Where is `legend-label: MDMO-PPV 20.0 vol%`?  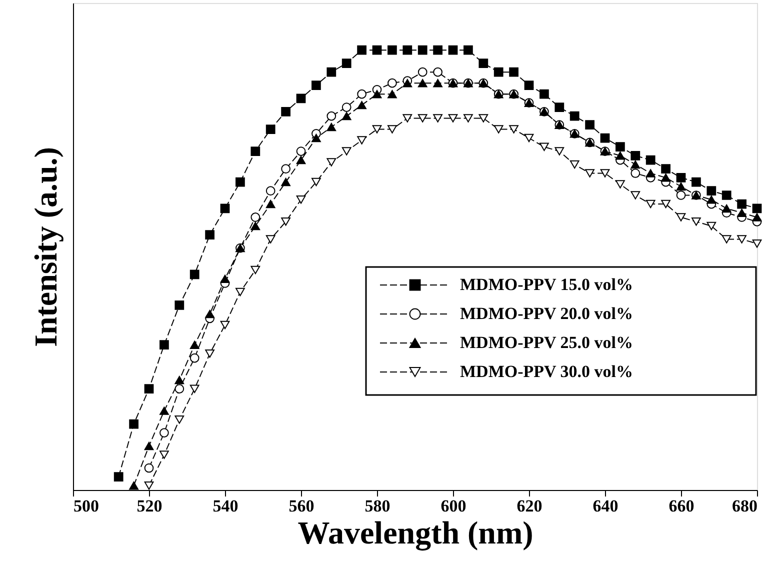
legend-label: MDMO-PPV 20.0 vol% is located at coordinates (546, 313).